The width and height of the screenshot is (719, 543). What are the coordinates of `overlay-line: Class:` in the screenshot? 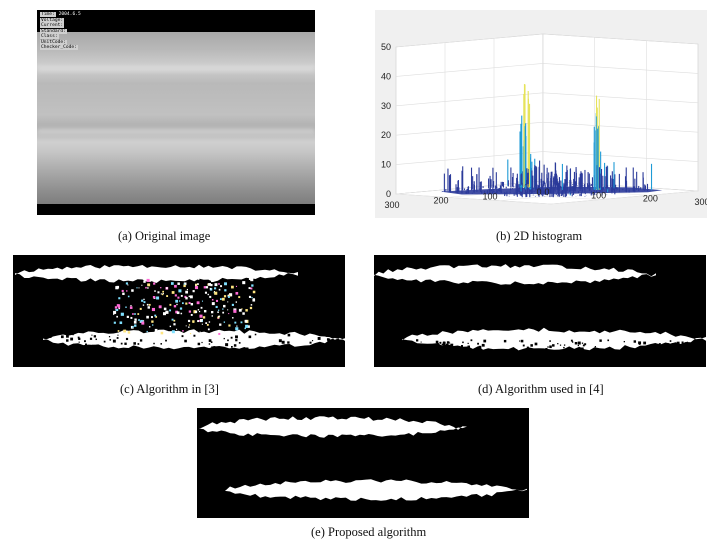 It's located at (60, 37).